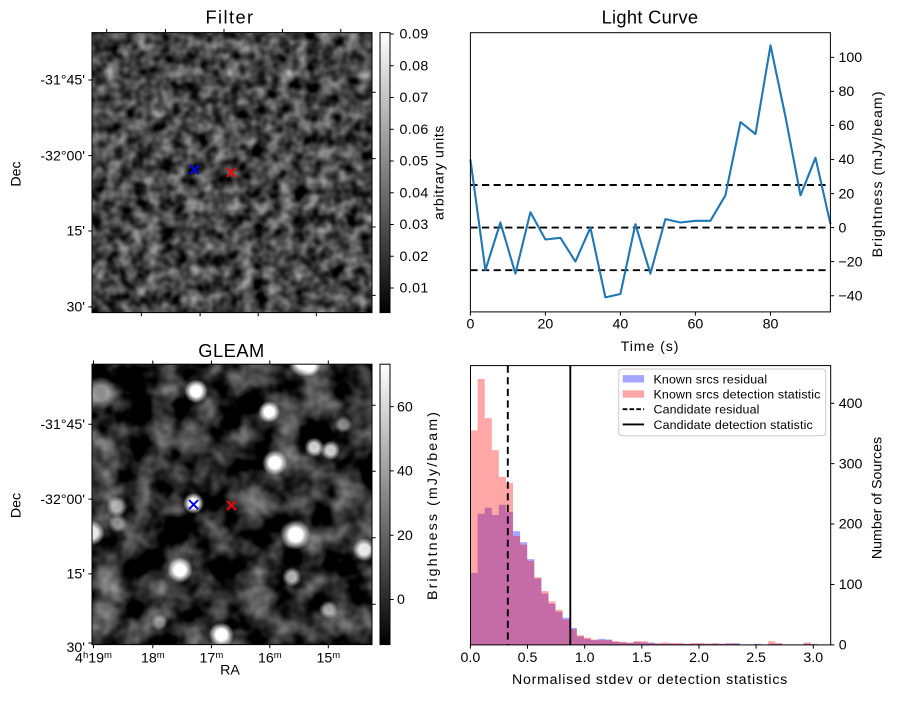 The image size is (898, 704). Describe the element at coordinates (93, 658) in the screenshot. I see `svg-text: 4h19m` at that location.